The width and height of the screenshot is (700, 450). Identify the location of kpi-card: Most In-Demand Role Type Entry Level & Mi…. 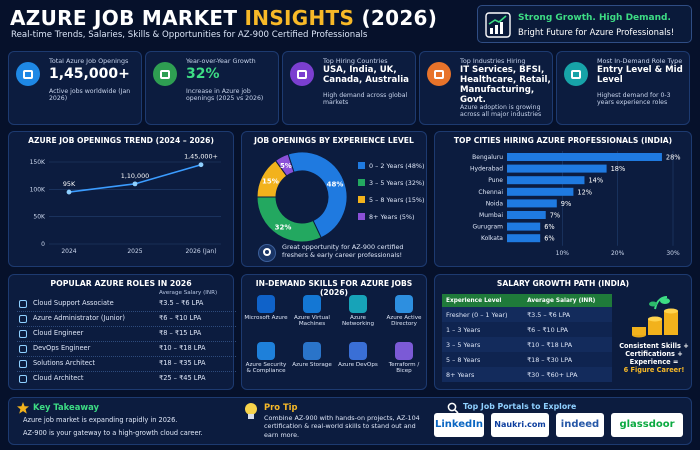
(623, 88).